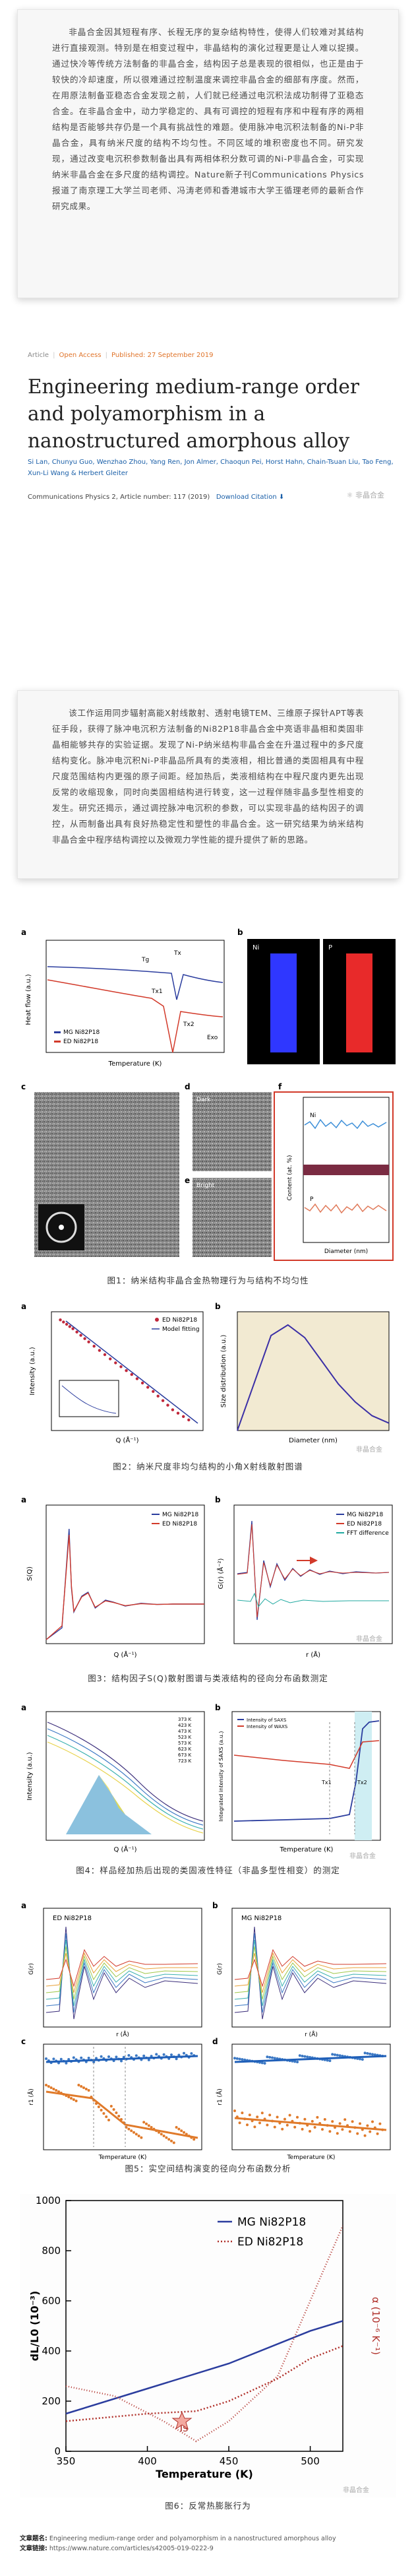  Describe the element at coordinates (271, 2222) in the screenshot. I see `legend-mg: MG Ni82P18` at that location.